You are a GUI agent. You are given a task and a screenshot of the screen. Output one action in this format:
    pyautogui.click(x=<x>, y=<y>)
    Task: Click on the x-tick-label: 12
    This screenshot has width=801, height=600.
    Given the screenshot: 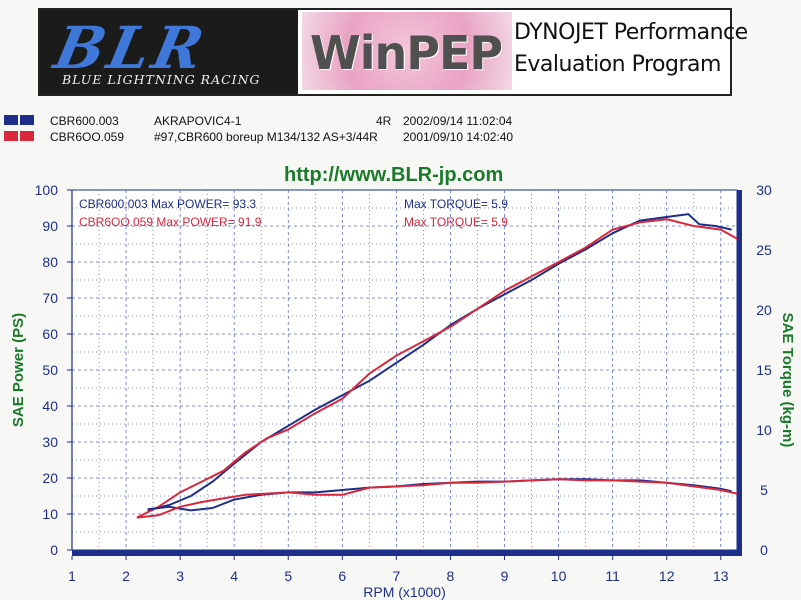 What is the action you would take?
    pyautogui.click(x=667, y=576)
    